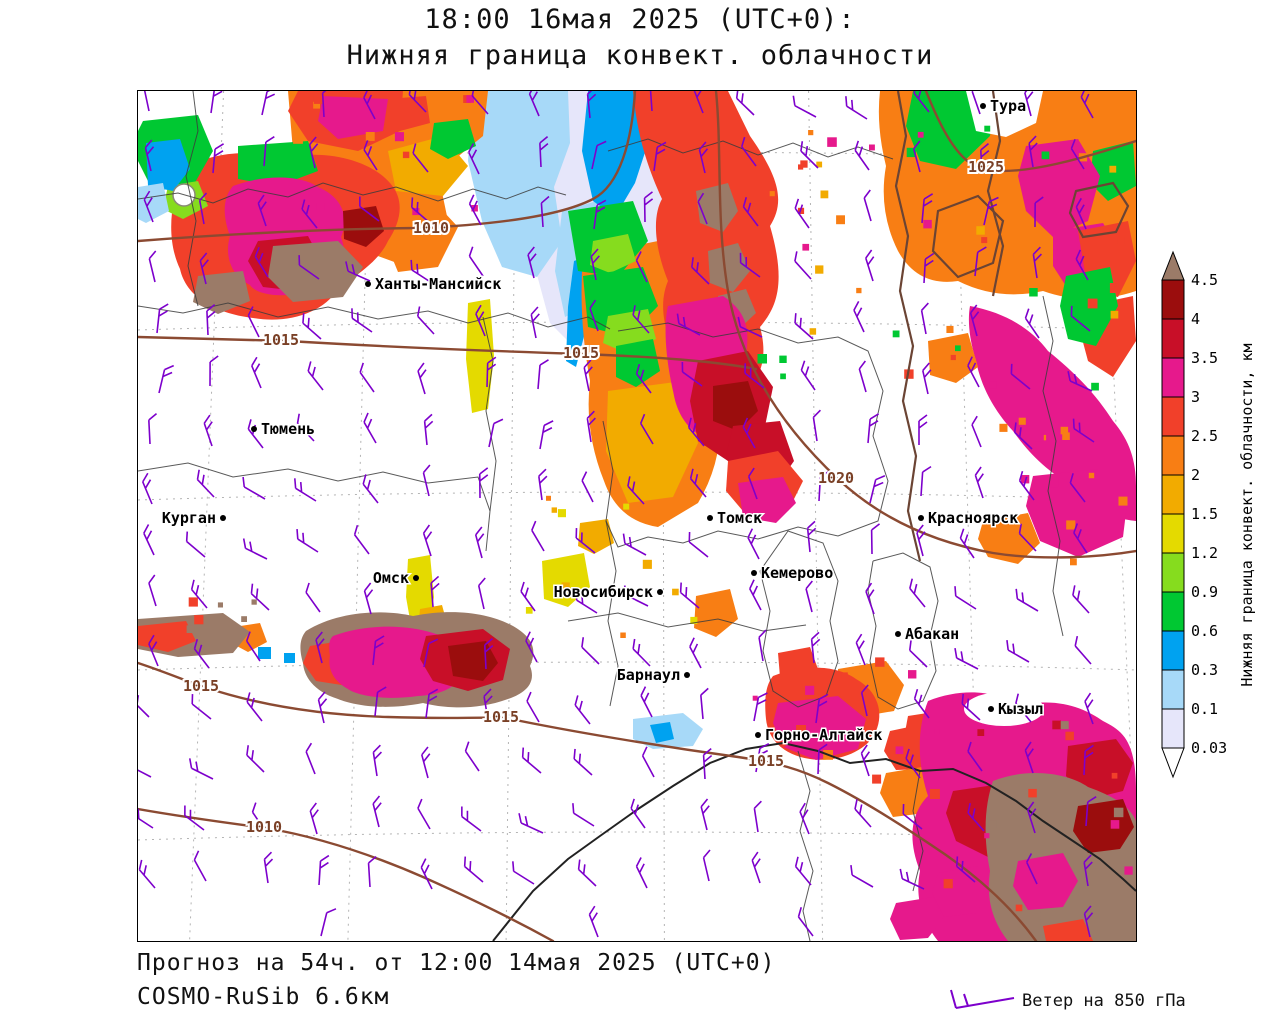  What do you see at coordinates (1247, 515) in the screenshot?
I see `colorbar-title: Нижняя граница конвект. облачности, км` at bounding box center [1247, 515].